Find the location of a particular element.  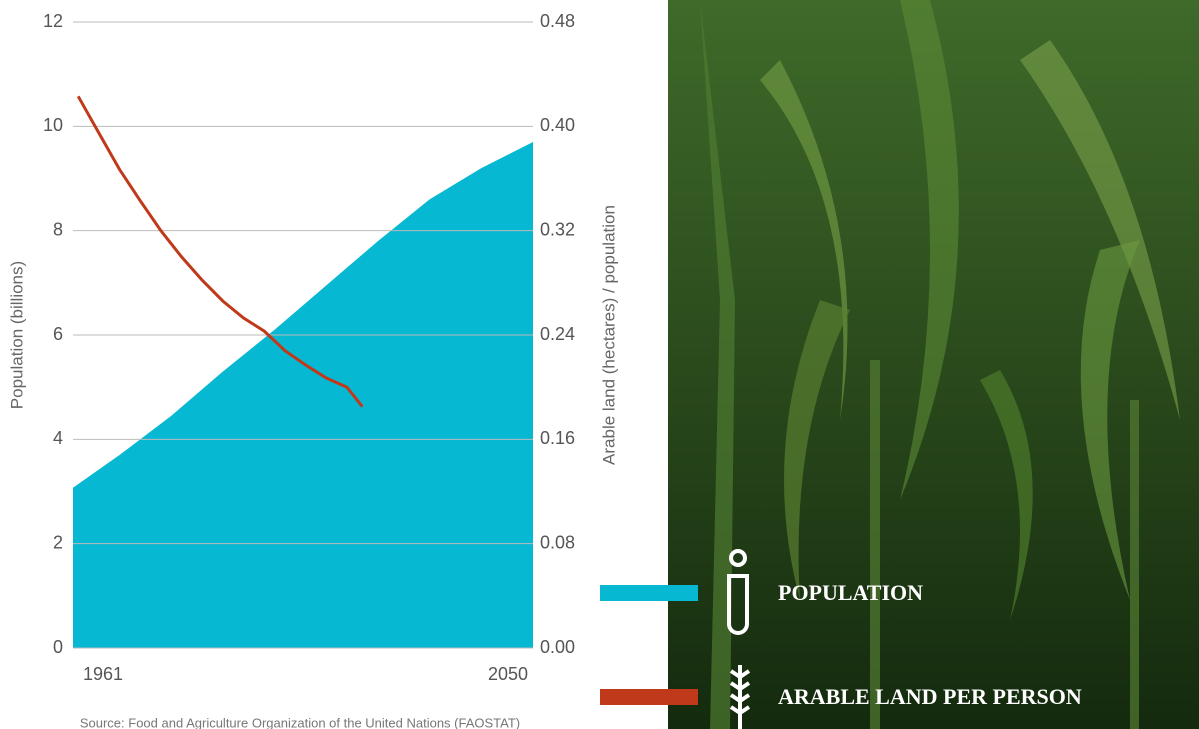

person-icon is located at coordinates (738, 592).